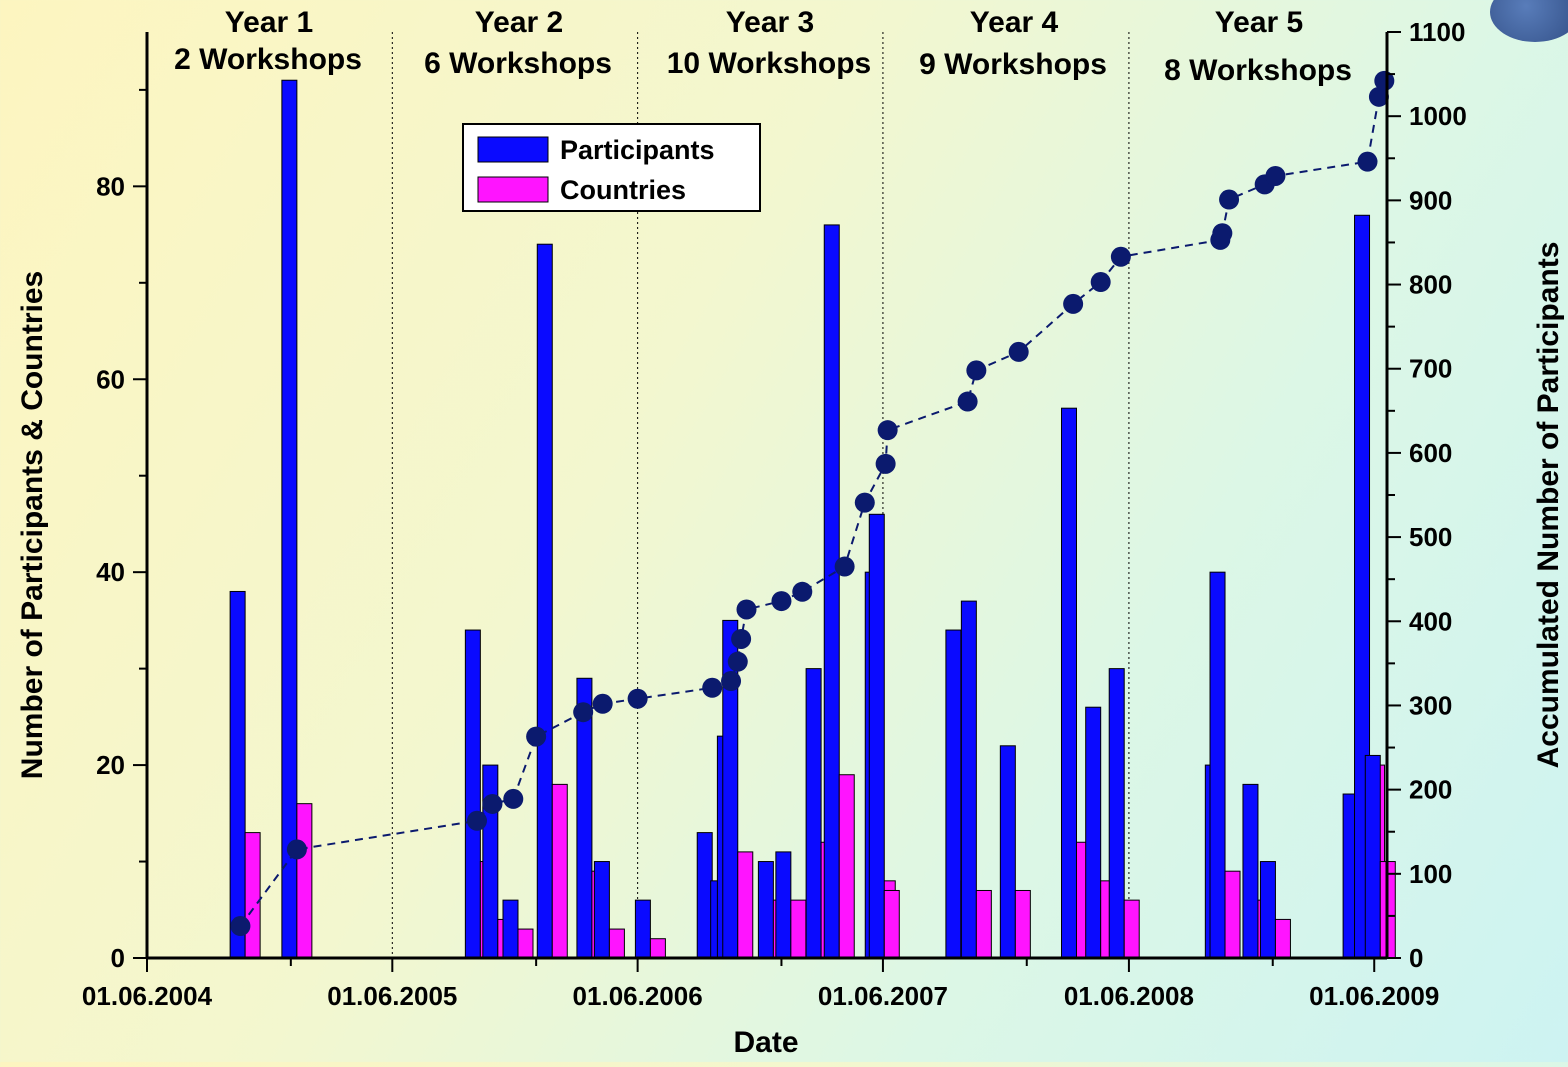  Describe the element at coordinates (1430, 790) in the screenshot. I see `y-right-tick-label: 200` at that location.